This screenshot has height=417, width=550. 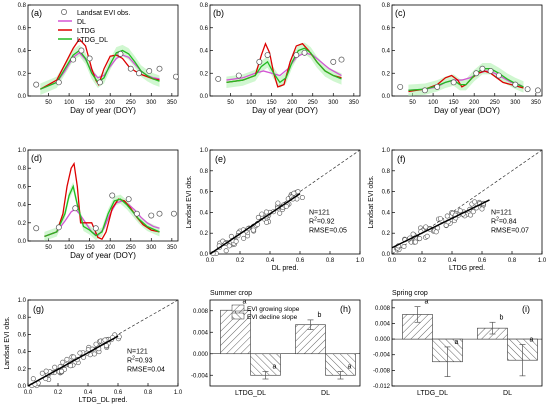 I want to click on panel-label: (h), so click(x=345, y=309).